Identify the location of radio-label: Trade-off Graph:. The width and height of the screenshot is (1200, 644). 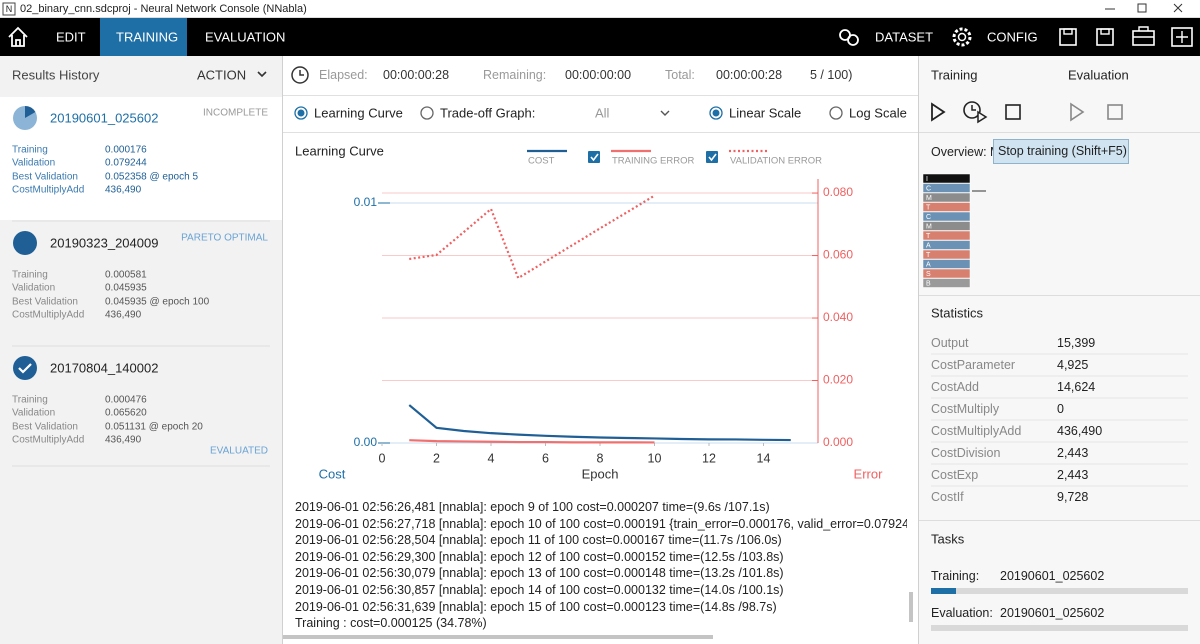
(488, 113).